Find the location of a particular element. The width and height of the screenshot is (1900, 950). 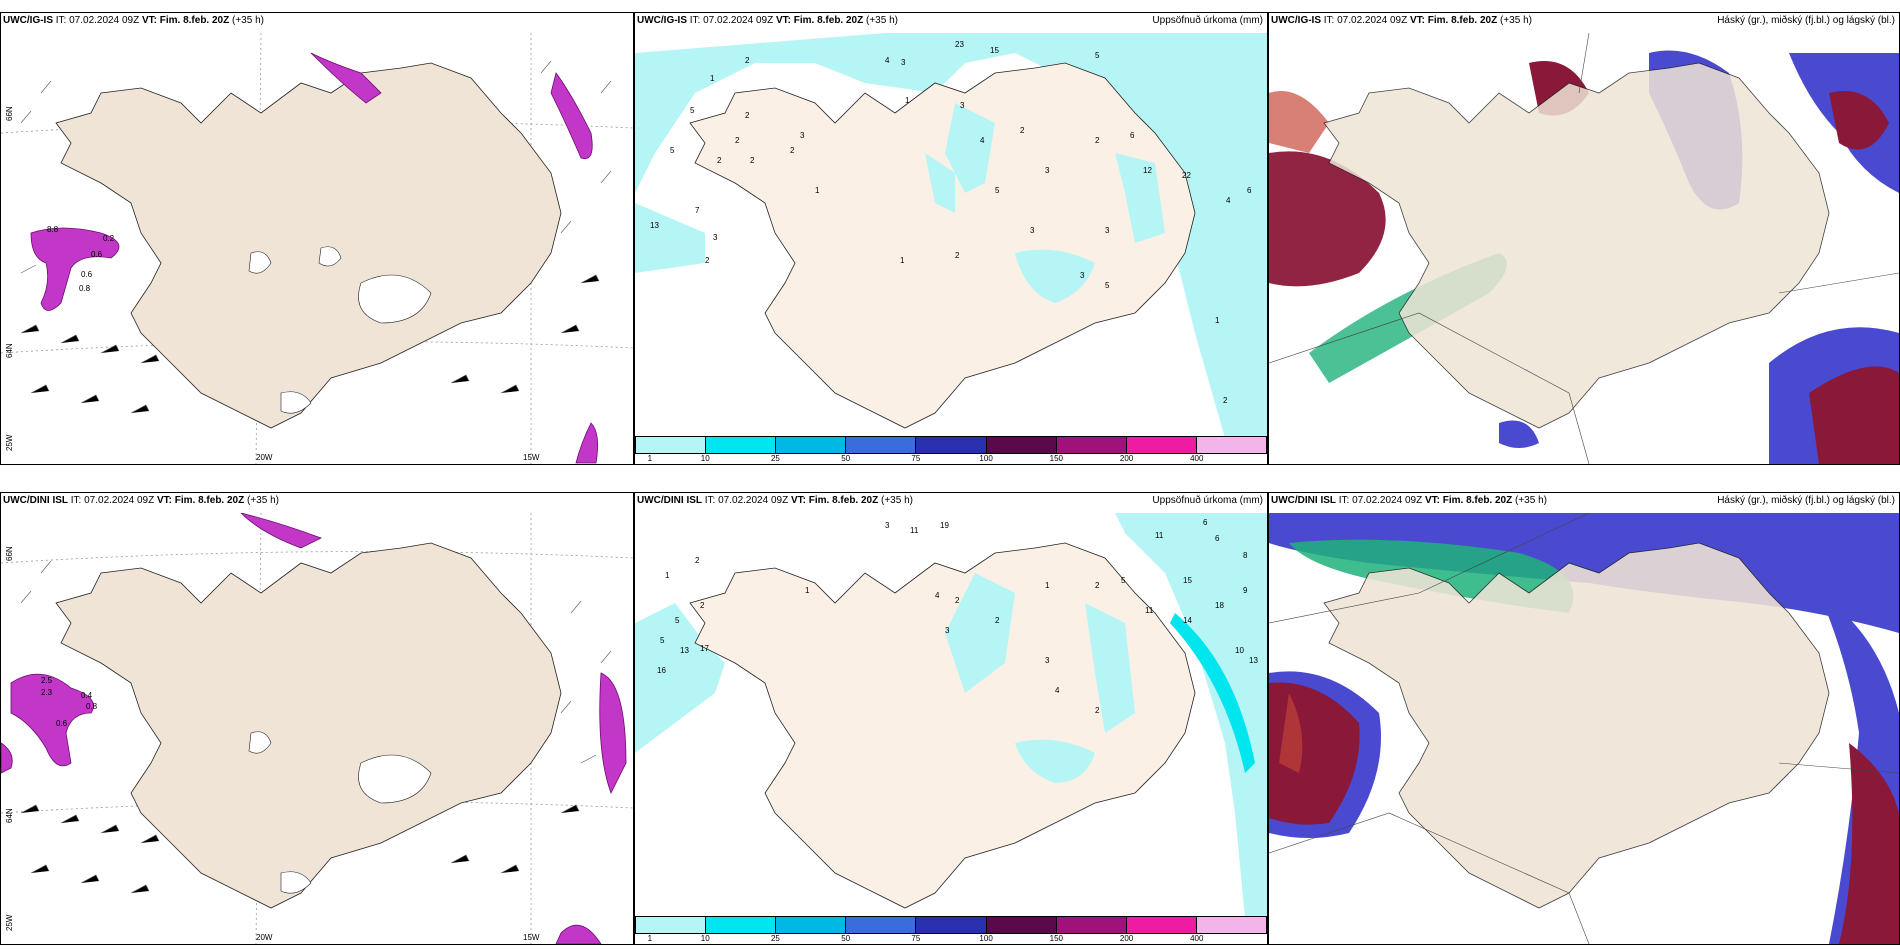

svg-text: 6 is located at coordinates (1249, 190).